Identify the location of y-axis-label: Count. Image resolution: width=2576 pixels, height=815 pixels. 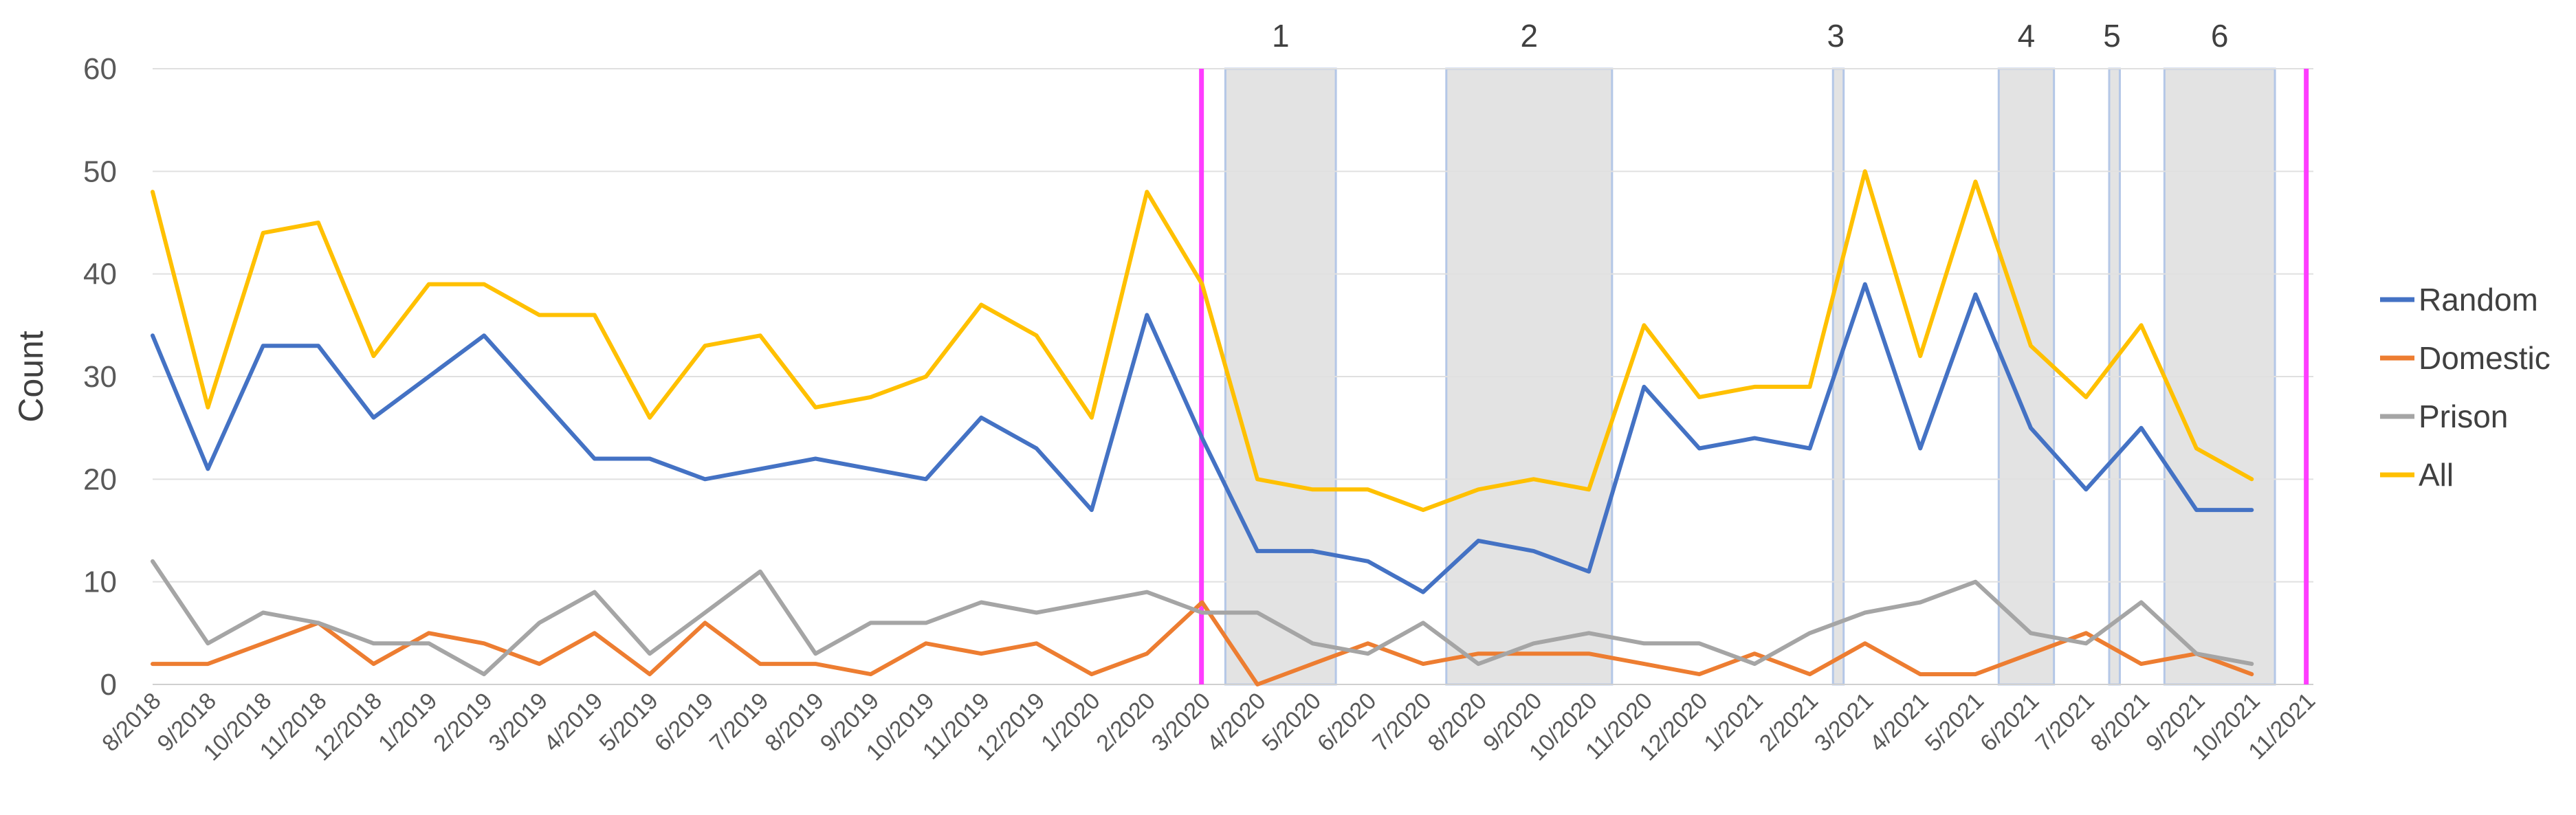
(31, 377).